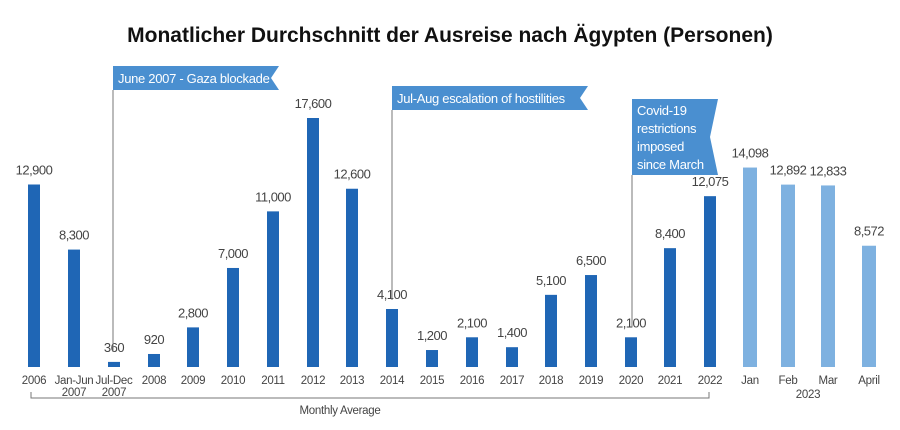  I want to click on data-label: 8,400, so click(670, 233).